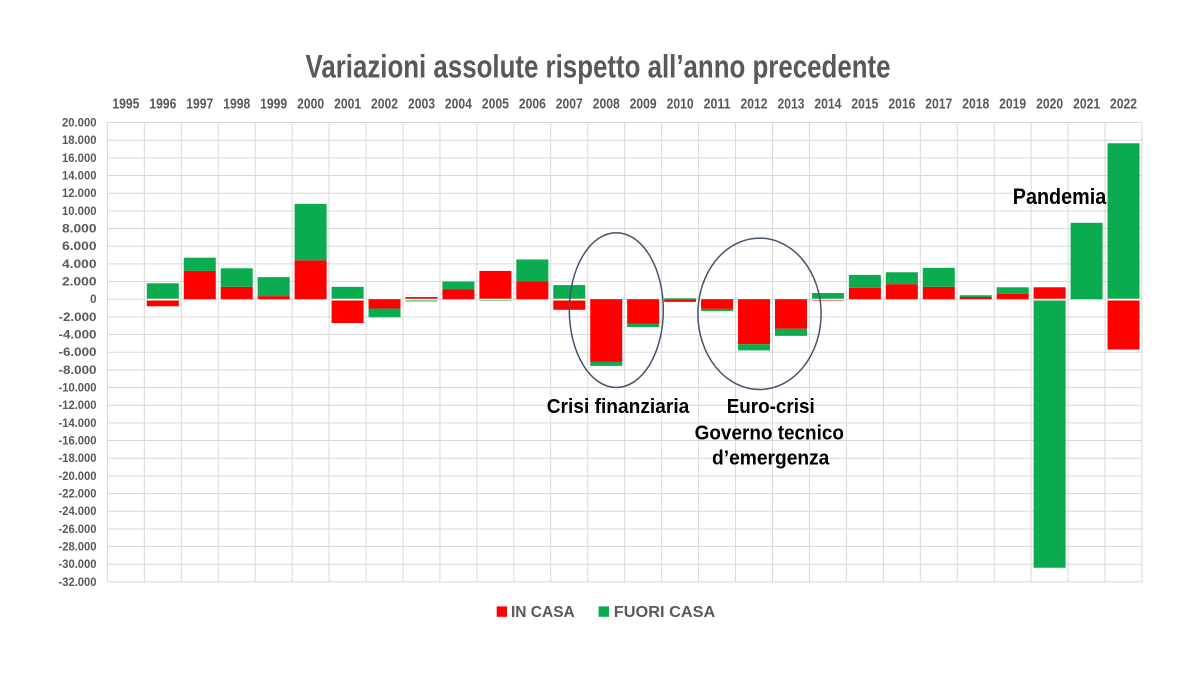 This screenshot has width=1200, height=675. I want to click on svg-text: 2001, so click(347, 104).